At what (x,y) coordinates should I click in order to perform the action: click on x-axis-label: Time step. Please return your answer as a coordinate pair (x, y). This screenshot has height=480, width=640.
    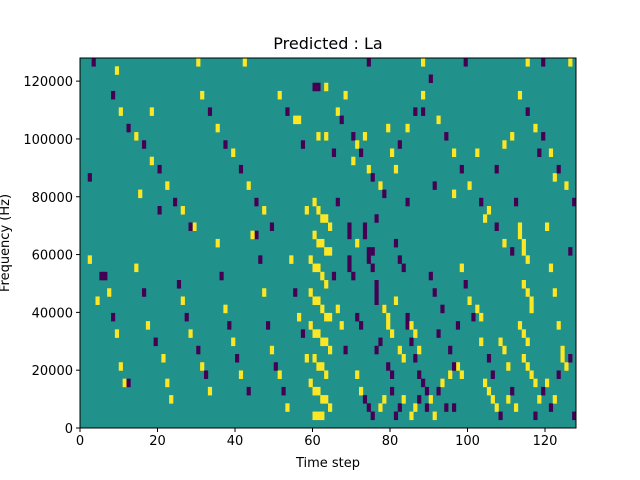
    Looking at the image, I should click on (327, 463).